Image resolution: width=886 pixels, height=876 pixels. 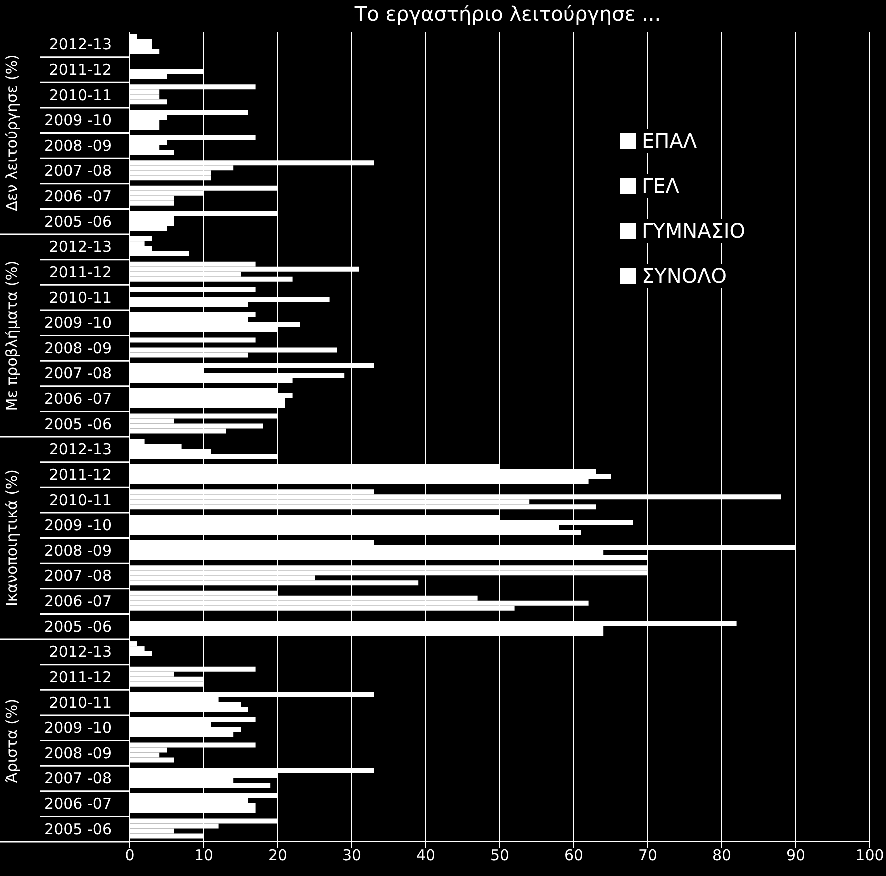 What do you see at coordinates (12, 336) in the screenshot?
I see `text: Με προβλήματα (%)` at bounding box center [12, 336].